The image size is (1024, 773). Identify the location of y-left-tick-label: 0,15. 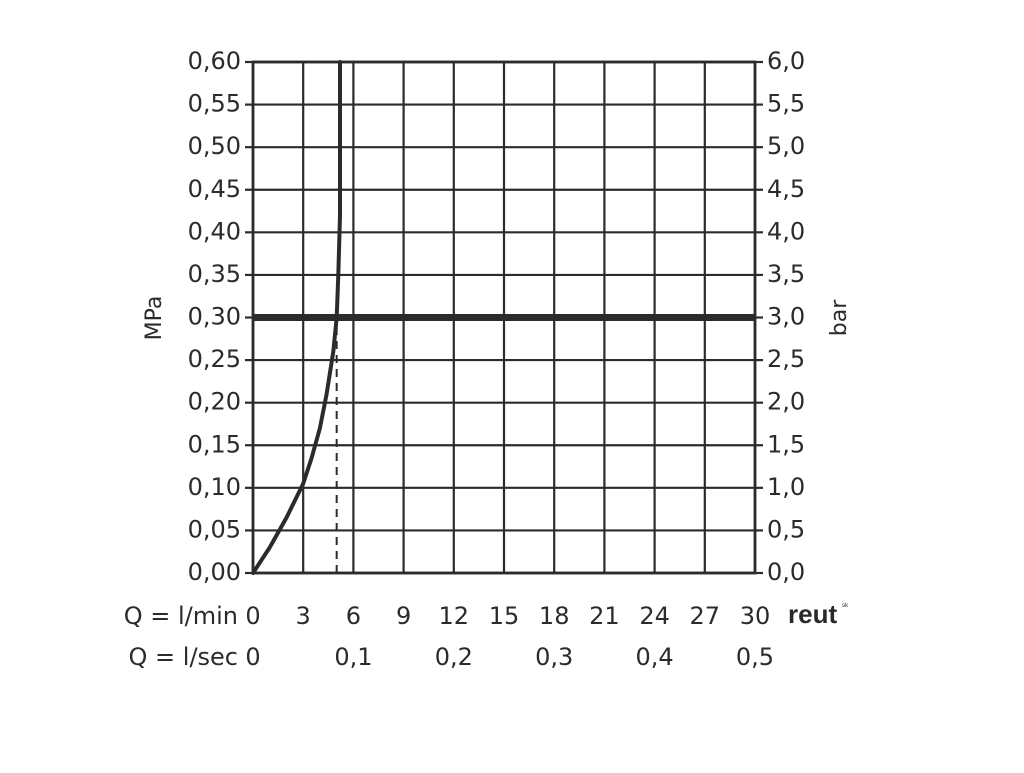
(214, 444).